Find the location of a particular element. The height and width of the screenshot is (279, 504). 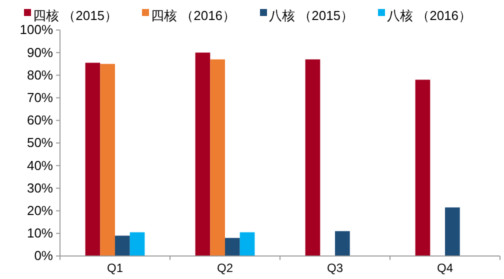

y-tick-label: 10% is located at coordinates (40, 233).